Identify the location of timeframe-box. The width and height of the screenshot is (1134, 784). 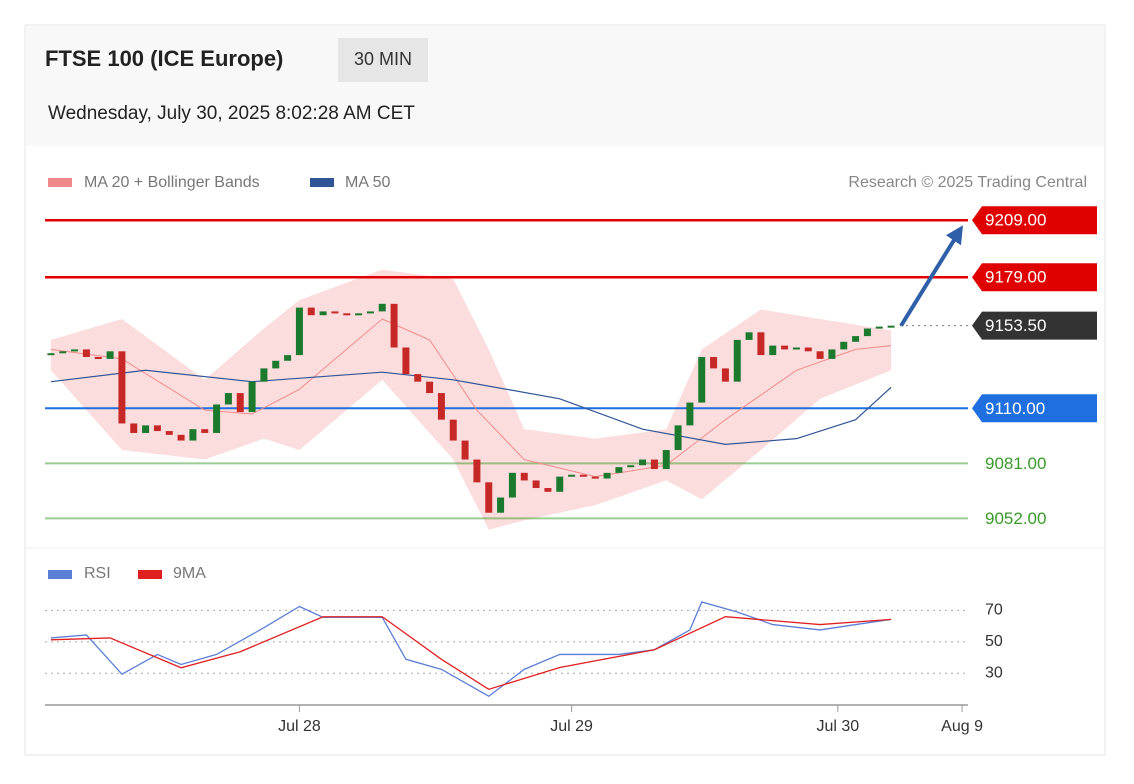
(383, 60).